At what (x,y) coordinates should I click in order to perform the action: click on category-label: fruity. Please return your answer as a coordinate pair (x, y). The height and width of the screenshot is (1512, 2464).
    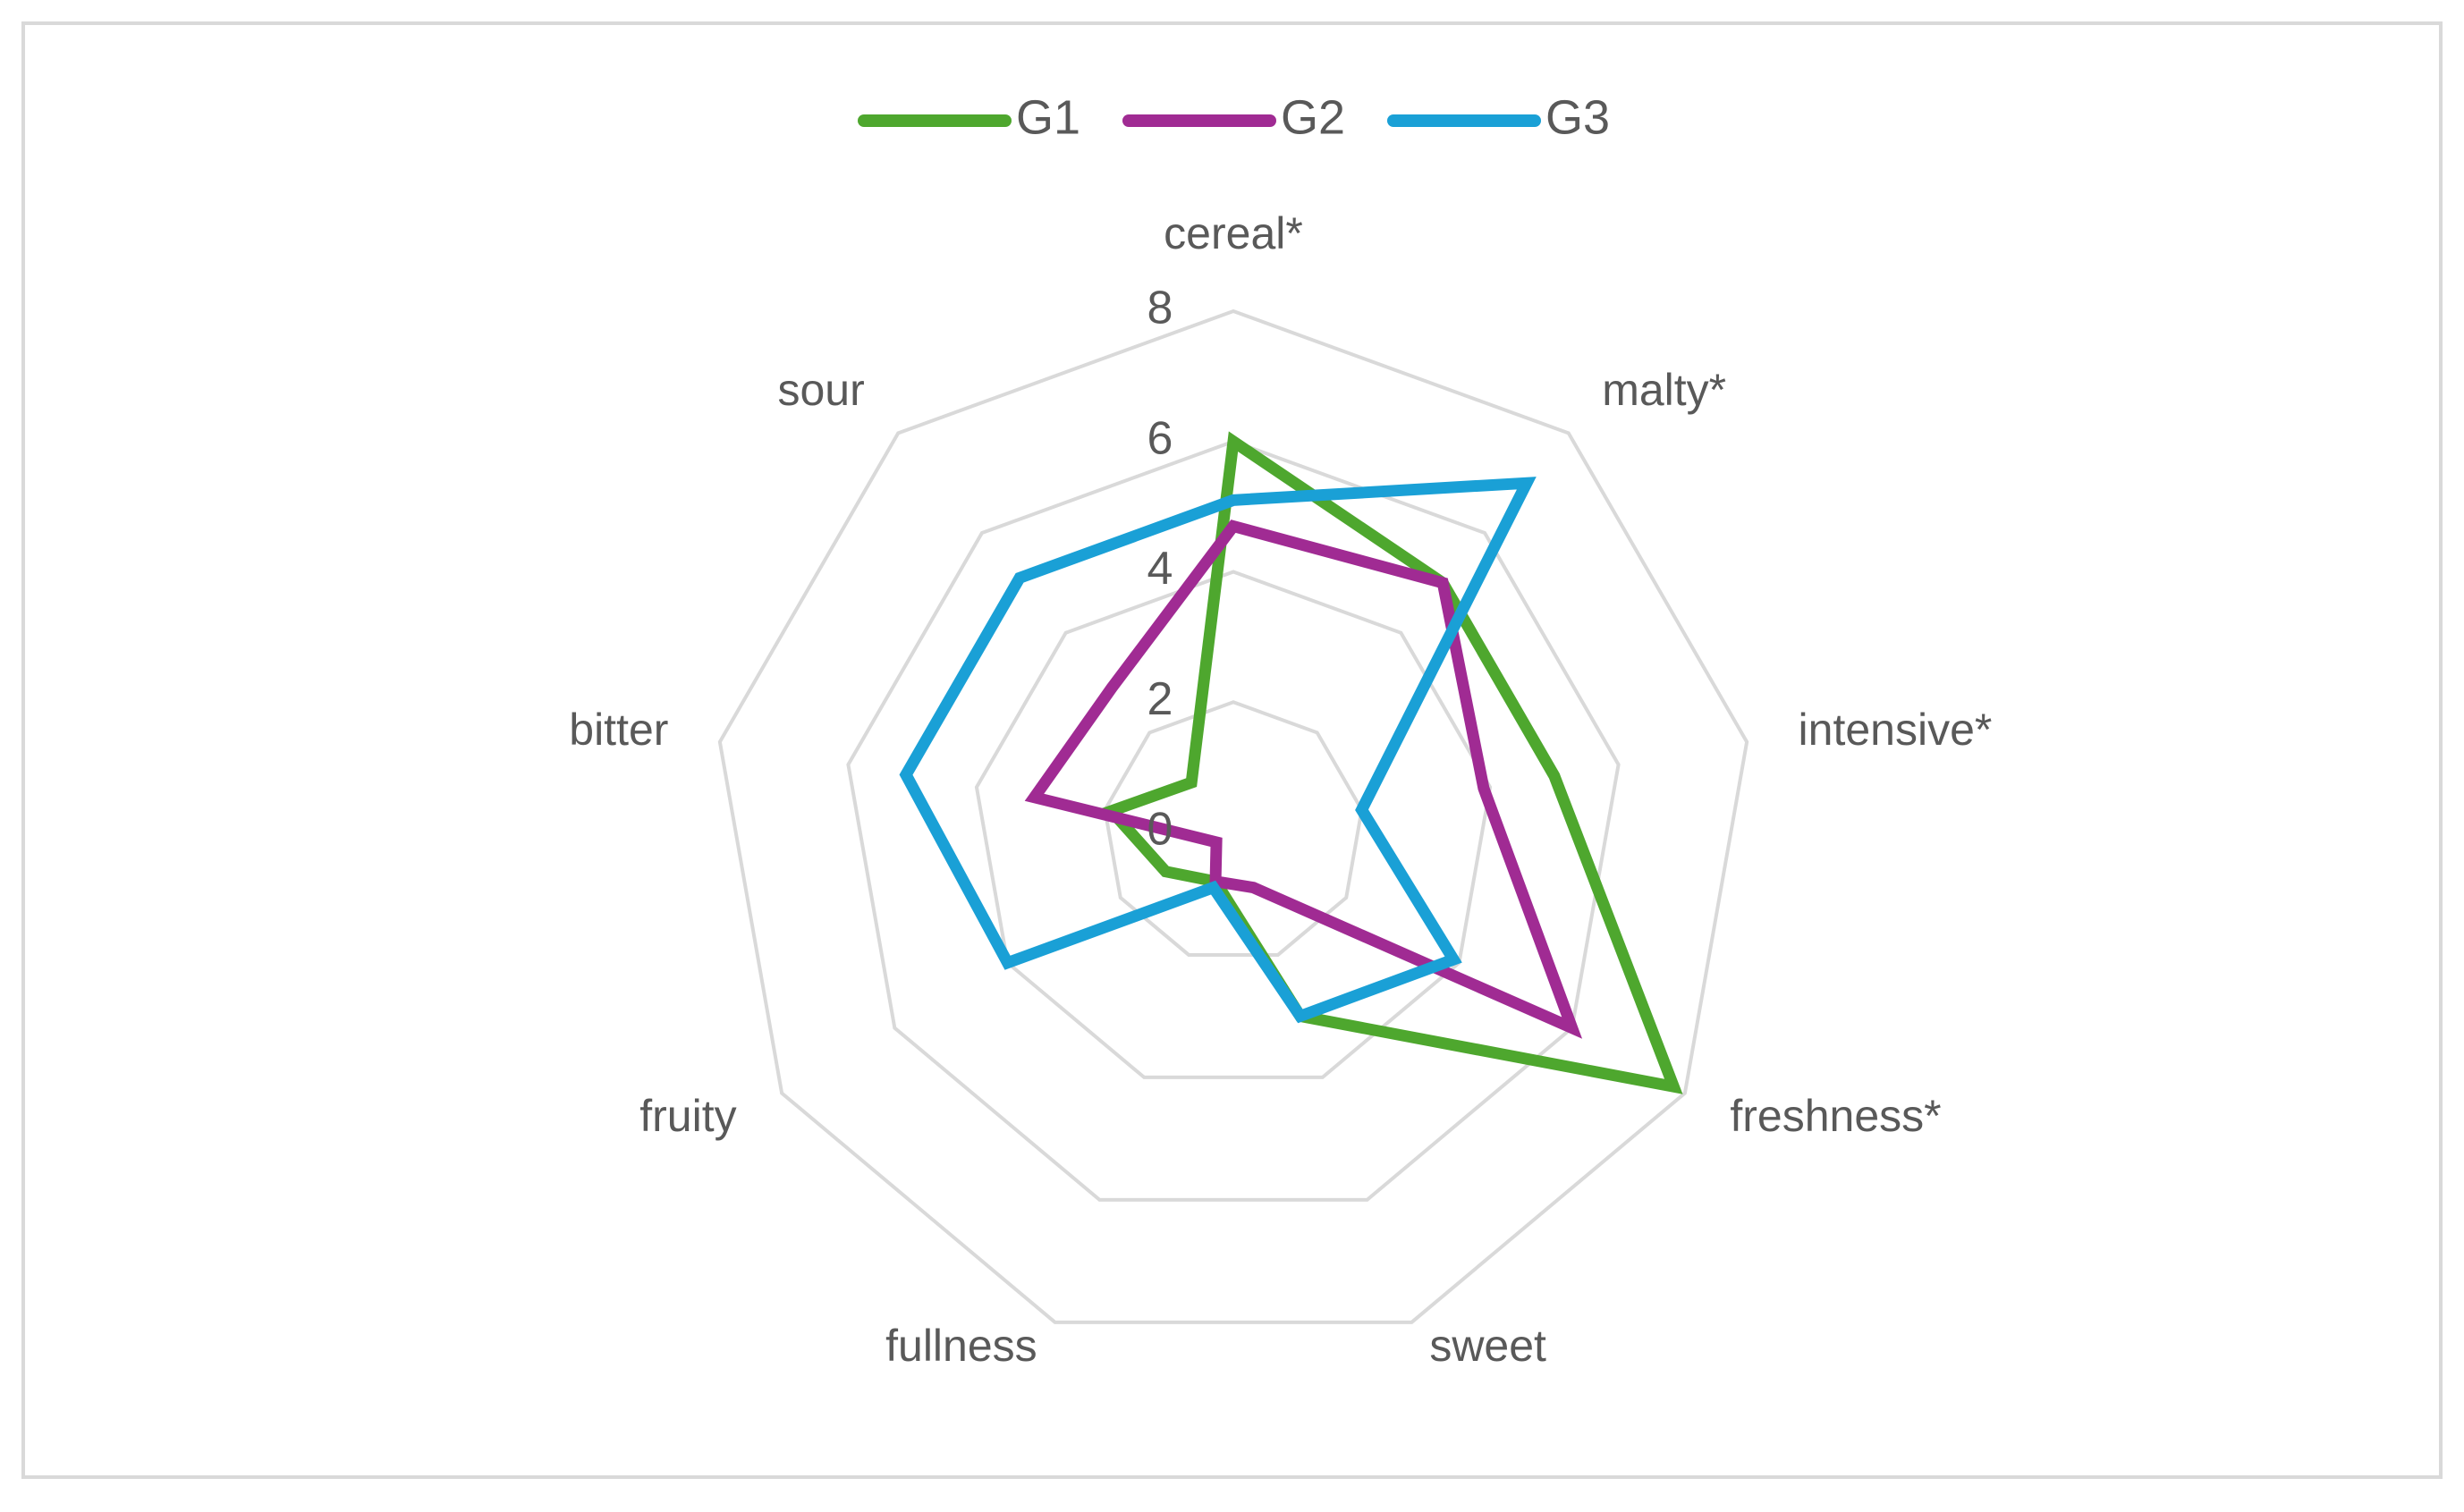
    Looking at the image, I should click on (687, 1116).